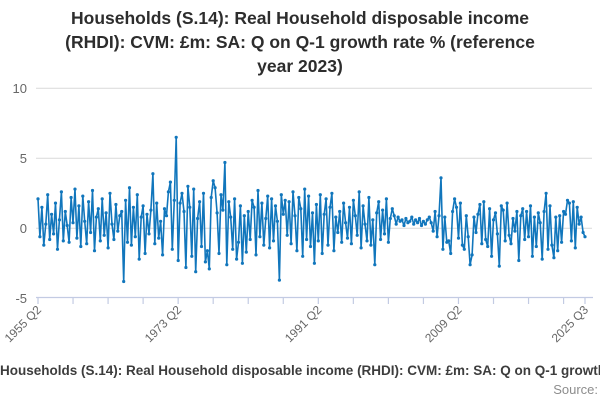 The image size is (600, 400). Describe the element at coordinates (23, 158) in the screenshot. I see `y-tick-label: 5` at that location.